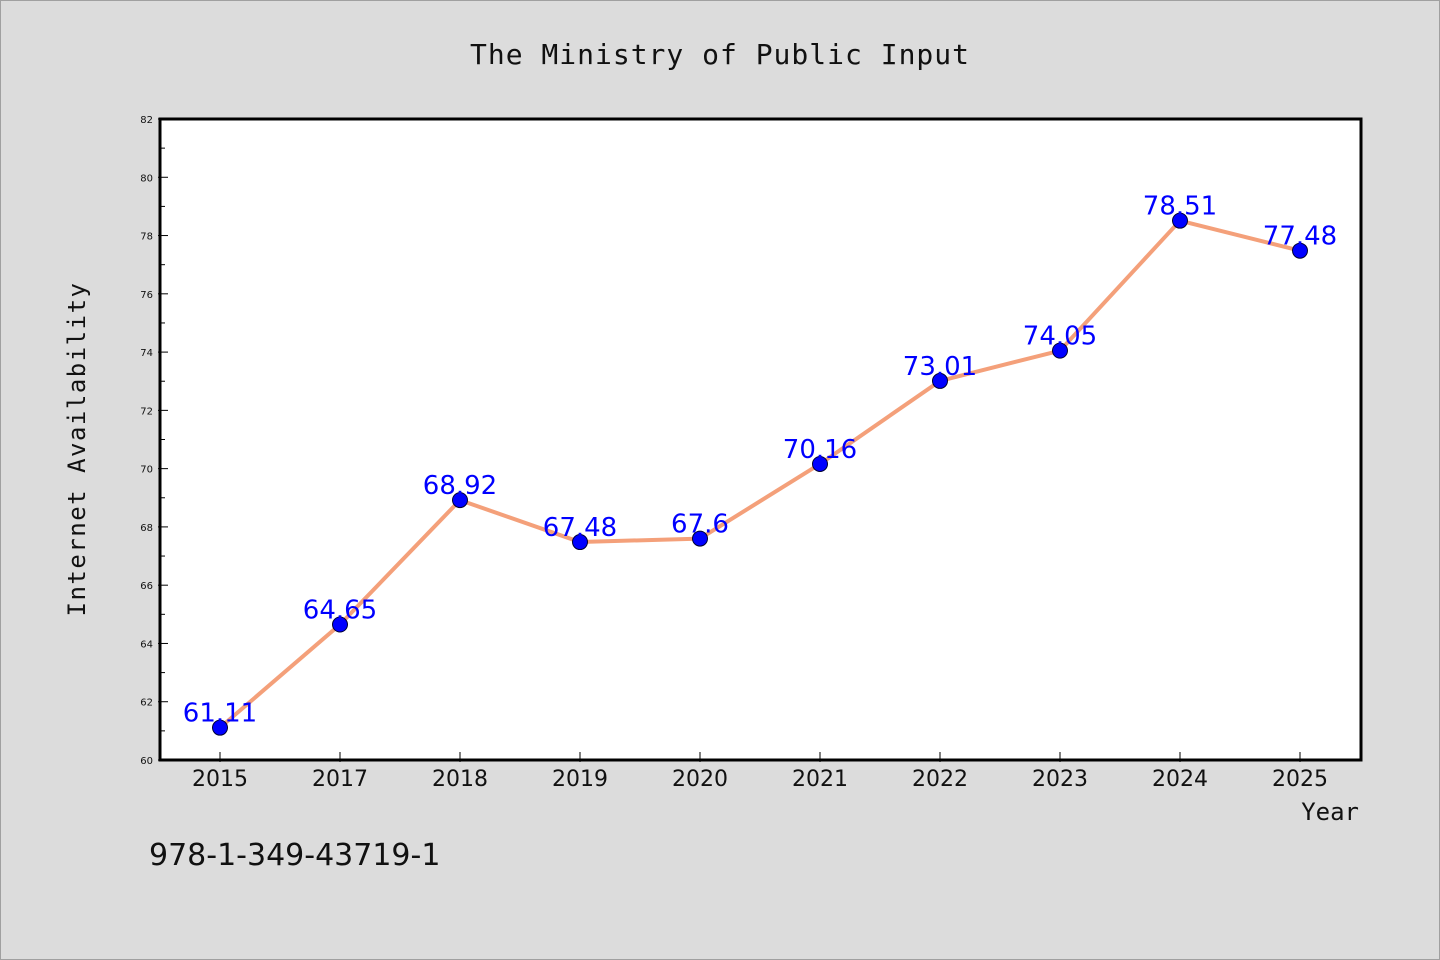 The width and height of the screenshot is (1440, 960). What do you see at coordinates (146, 703) in the screenshot?
I see `y-tick-label: 62` at bounding box center [146, 703].